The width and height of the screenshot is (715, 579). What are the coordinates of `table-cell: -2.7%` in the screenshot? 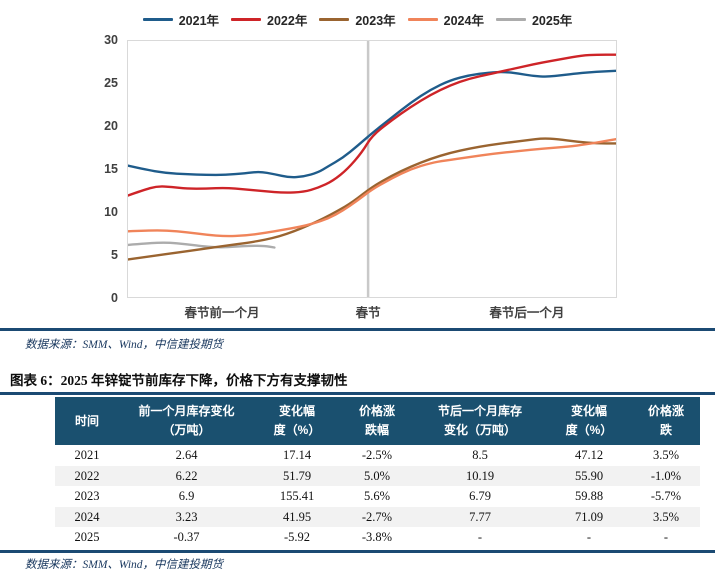 It's located at (377, 516).